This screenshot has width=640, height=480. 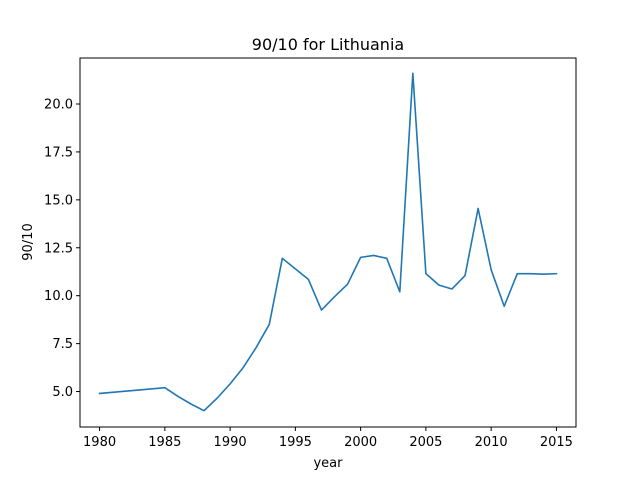 What do you see at coordinates (58, 200) in the screenshot?
I see `y-tick-label: 15.0` at bounding box center [58, 200].